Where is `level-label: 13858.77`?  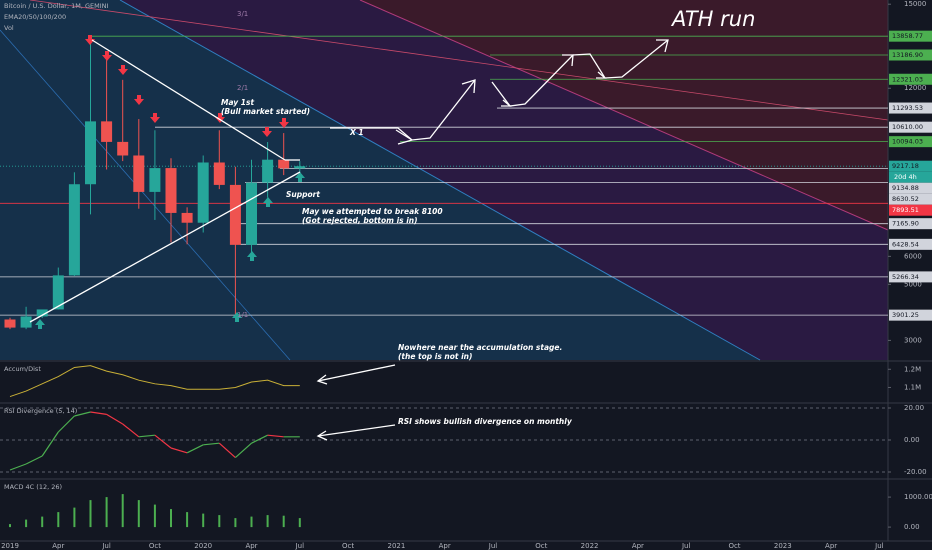
level-label: 13858.77 is located at coordinates (907, 36).